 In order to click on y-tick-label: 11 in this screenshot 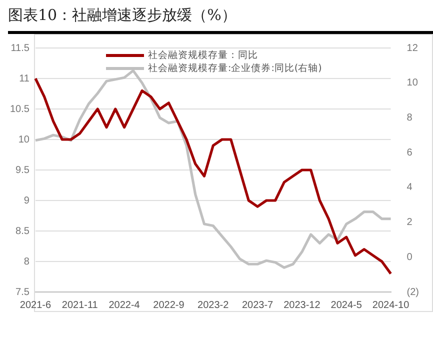, I will do `click(24, 78)`.